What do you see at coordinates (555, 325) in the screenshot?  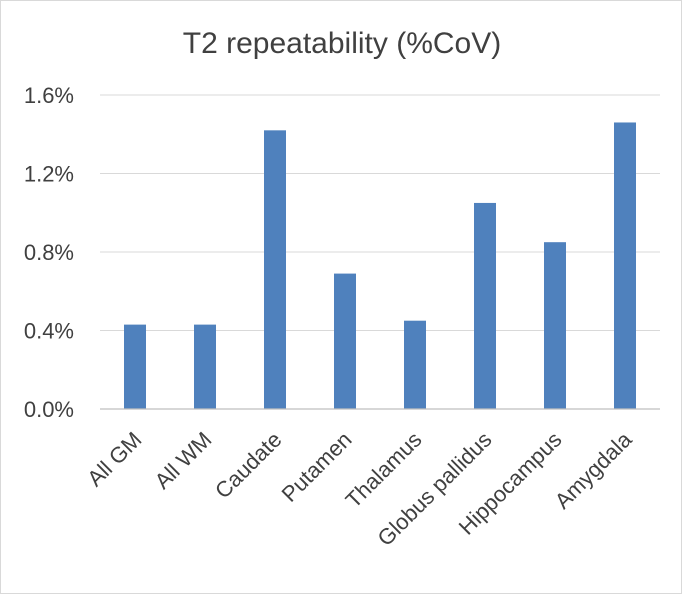 I see `bar-hippocampus` at bounding box center [555, 325].